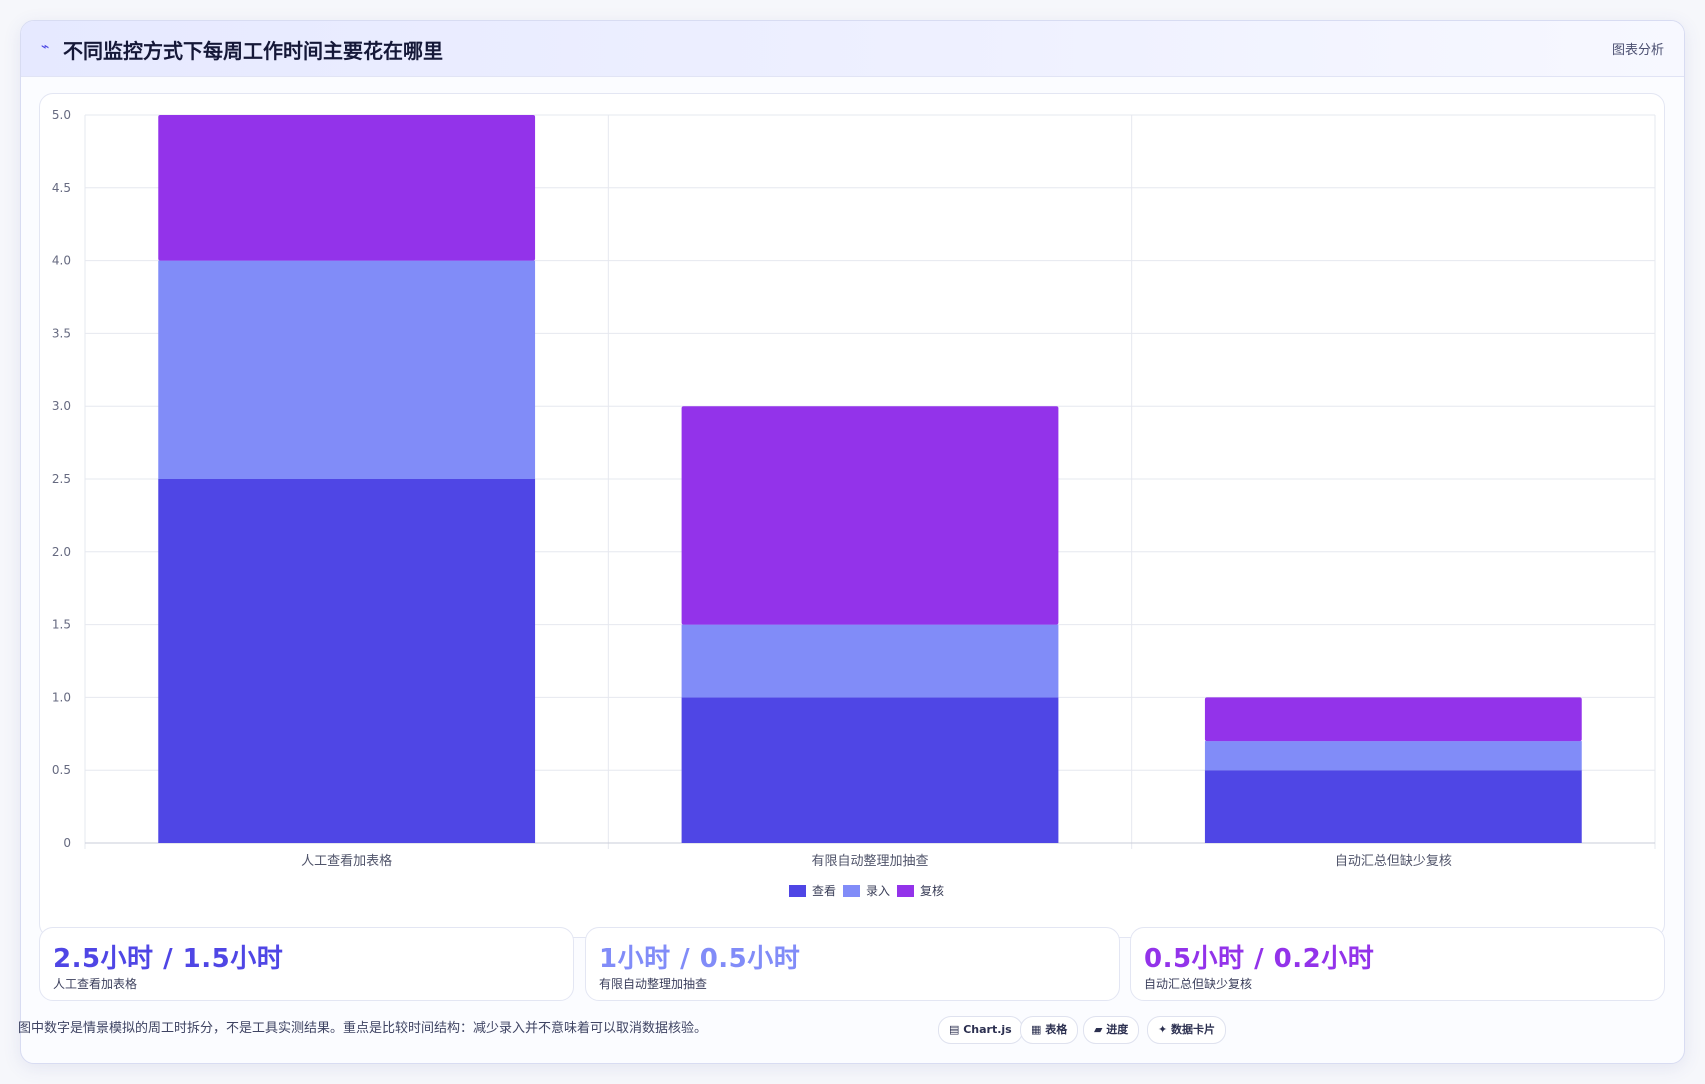 This screenshot has height=1084, width=1705. What do you see at coordinates (67, 843) in the screenshot?
I see `y-tick-label: 0` at bounding box center [67, 843].